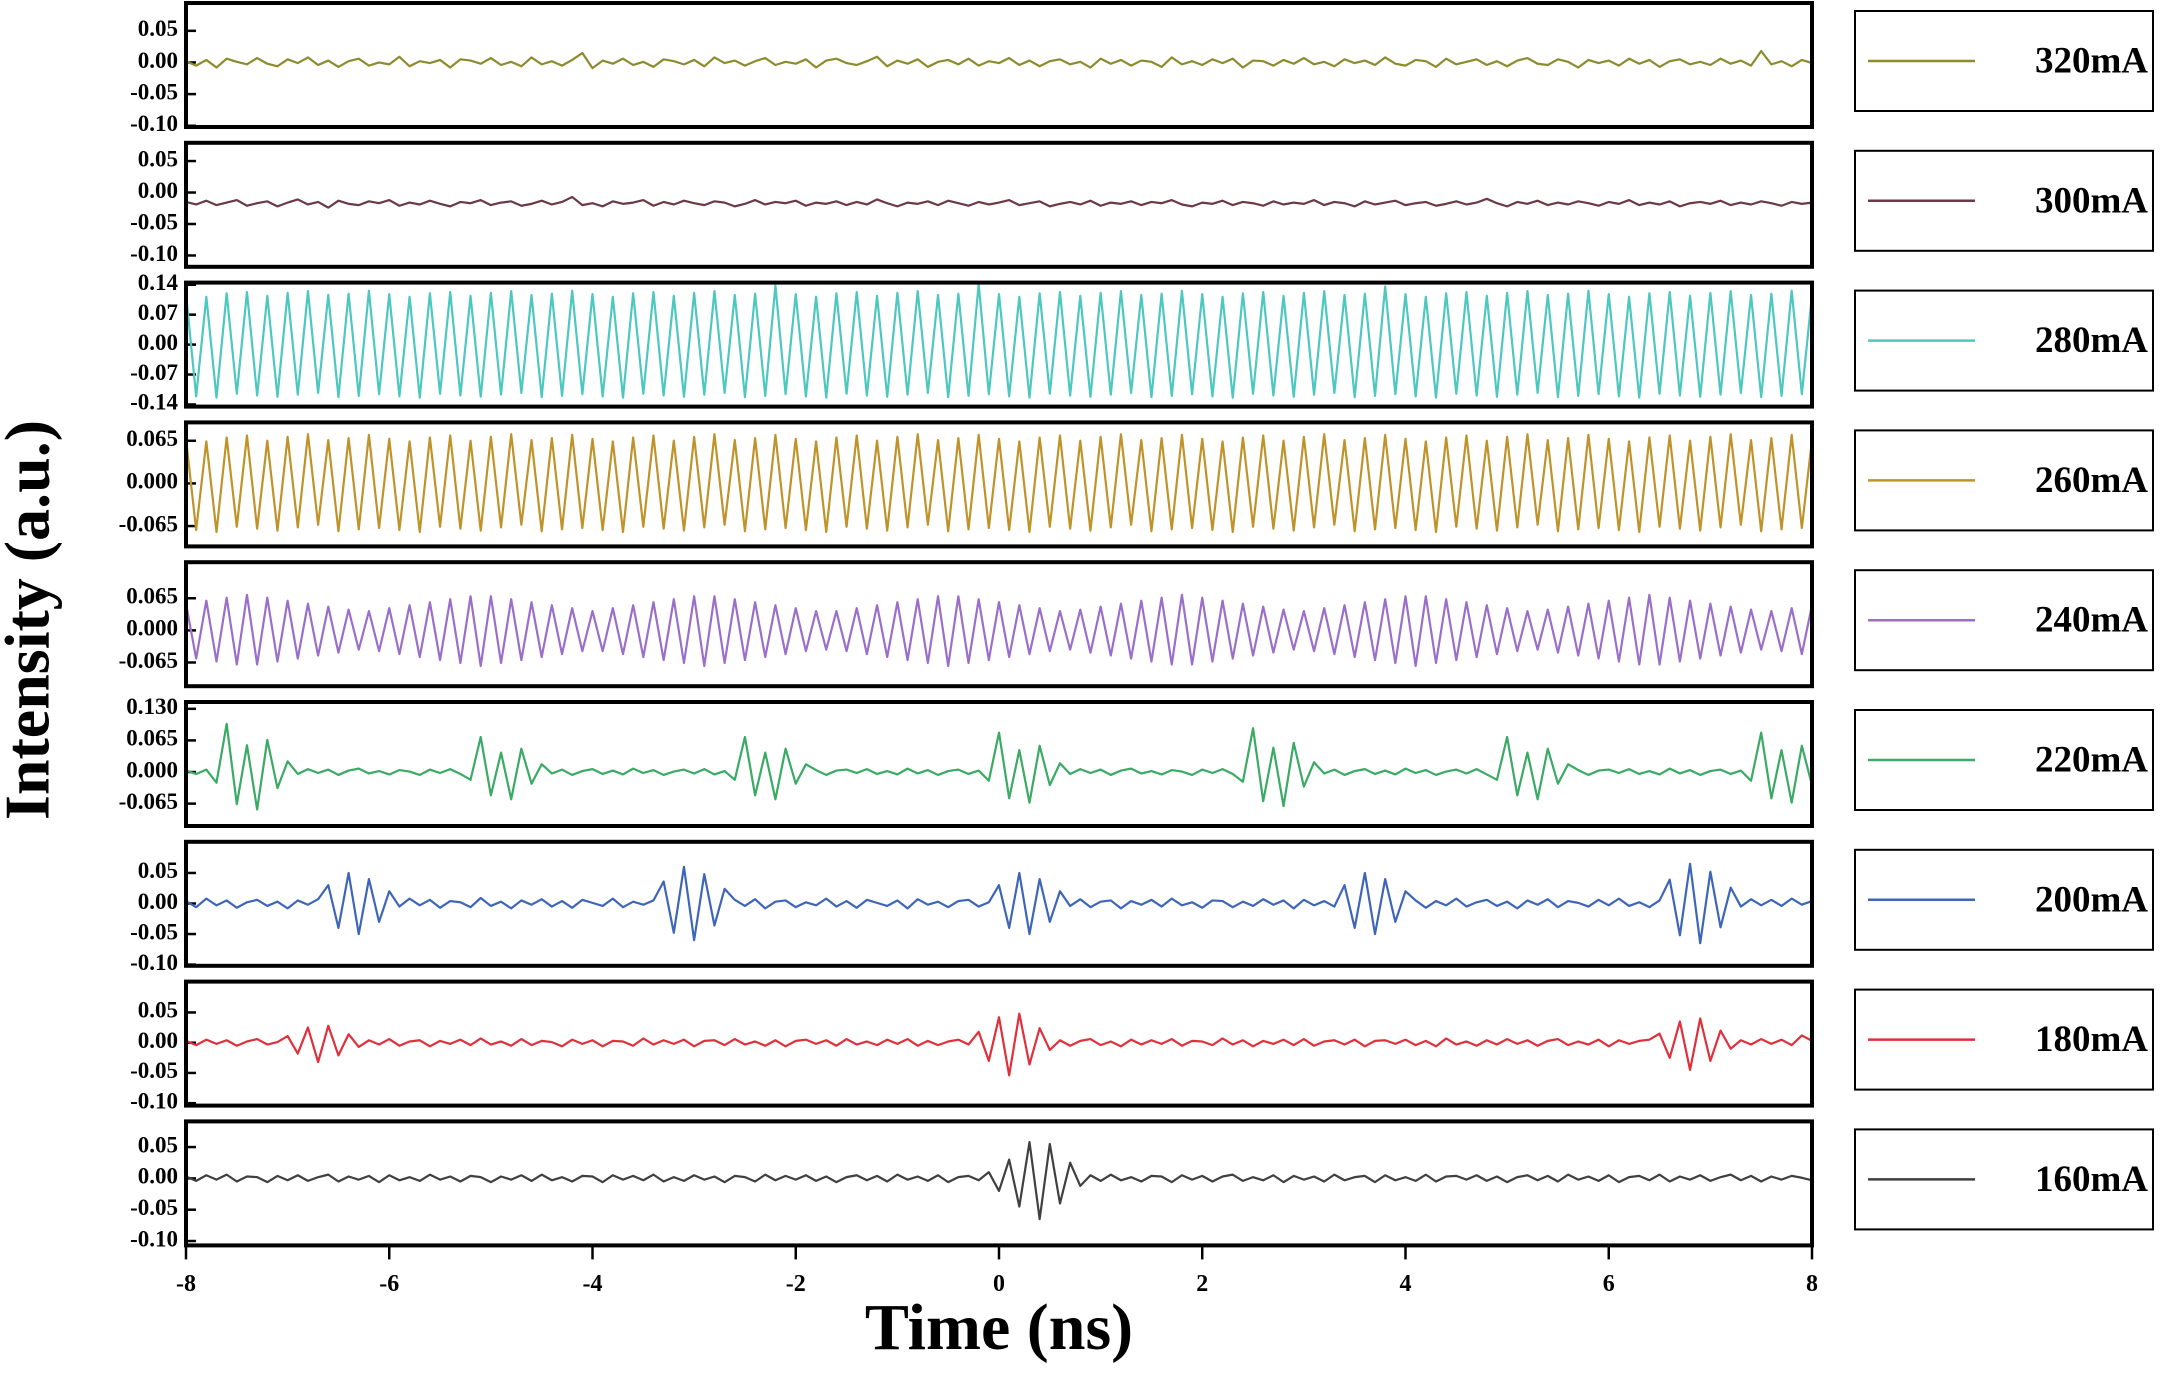 The image size is (2165, 1374). I want to click on x-tick-label: 0, so click(999, 1284).